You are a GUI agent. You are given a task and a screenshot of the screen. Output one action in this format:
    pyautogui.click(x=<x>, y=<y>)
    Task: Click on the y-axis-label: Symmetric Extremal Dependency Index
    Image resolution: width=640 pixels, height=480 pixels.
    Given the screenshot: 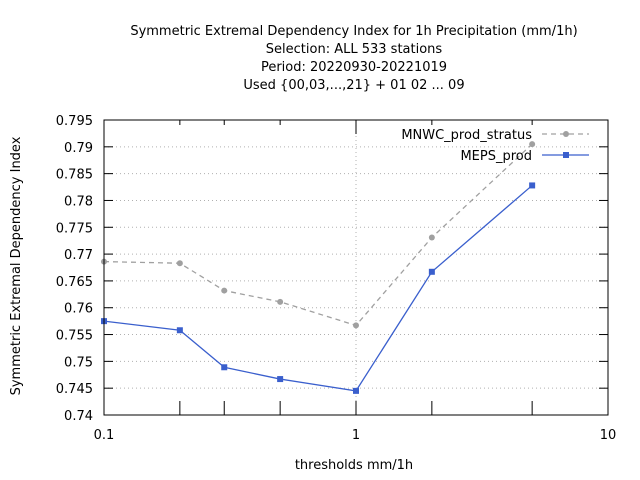 What is the action you would take?
    pyautogui.click(x=16, y=265)
    